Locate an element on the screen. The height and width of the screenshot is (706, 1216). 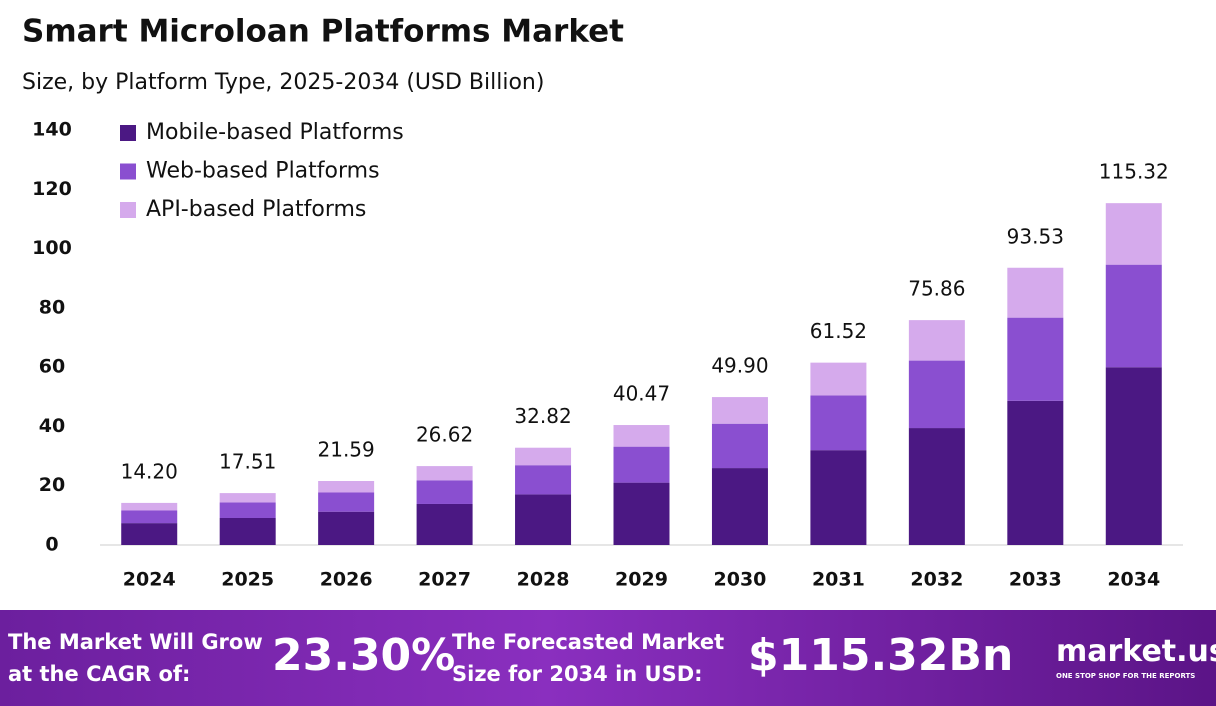
cagr-value: 23.30% is located at coordinates (364, 655).